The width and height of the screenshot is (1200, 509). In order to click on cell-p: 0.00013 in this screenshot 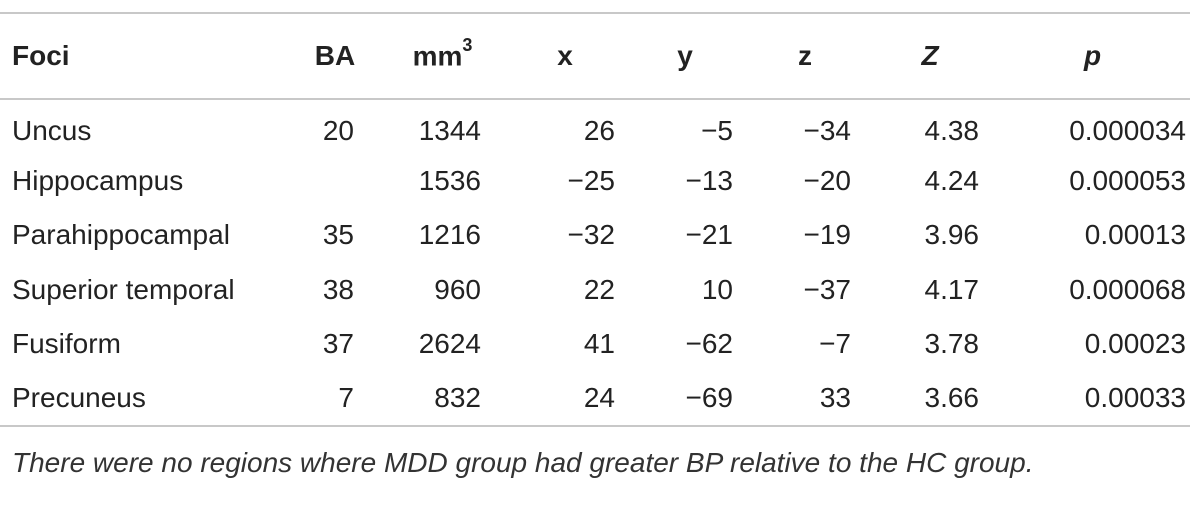, I will do `click(1135, 235)`.